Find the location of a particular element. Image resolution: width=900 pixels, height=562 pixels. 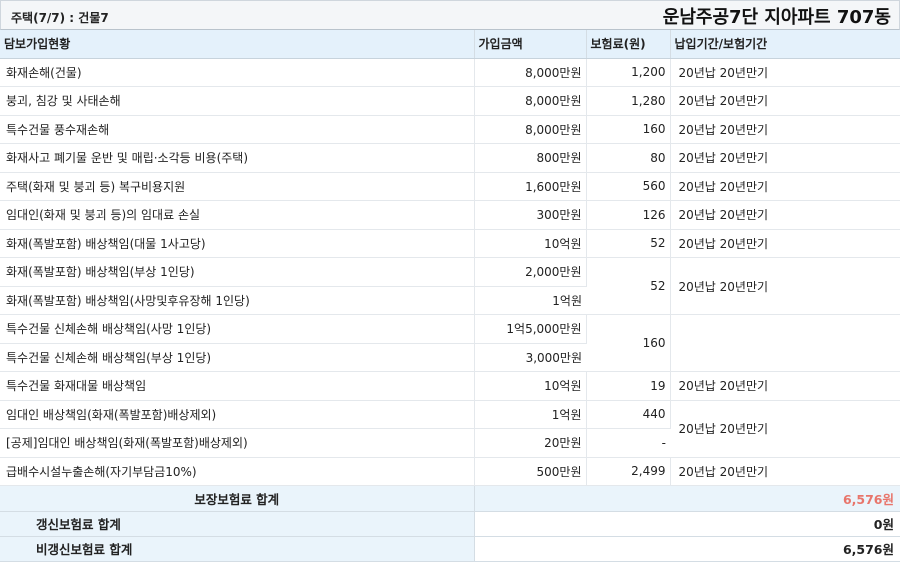

coverage-premium: 19 is located at coordinates (628, 386).